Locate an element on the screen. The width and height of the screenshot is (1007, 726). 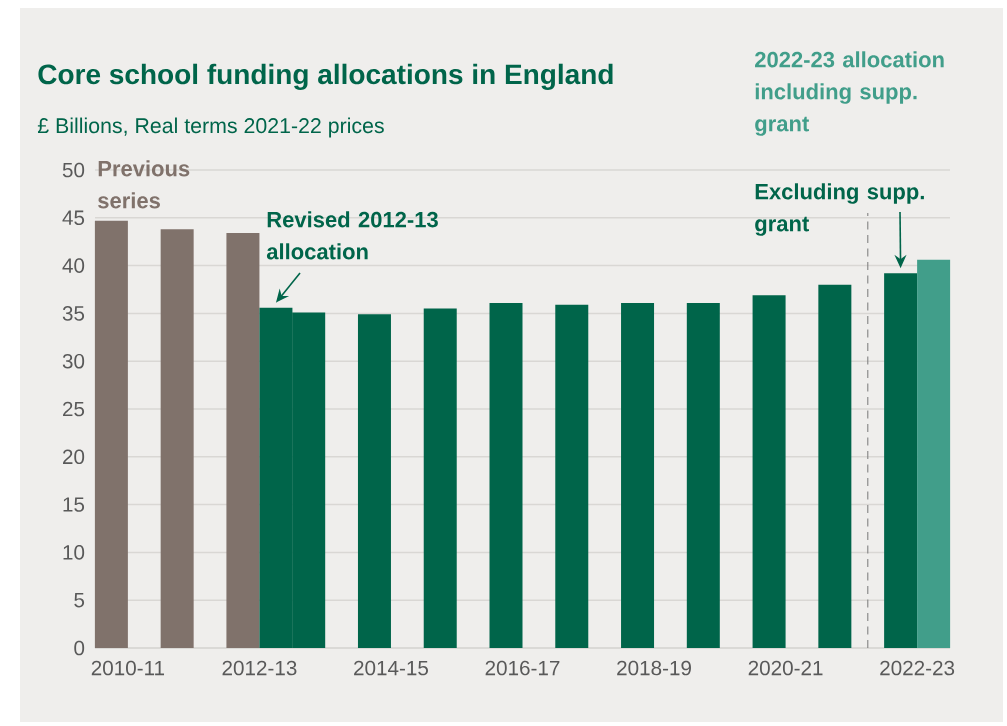
chart-subtitle: £ Billions, Real terms 2021-22 prices is located at coordinates (210, 127).